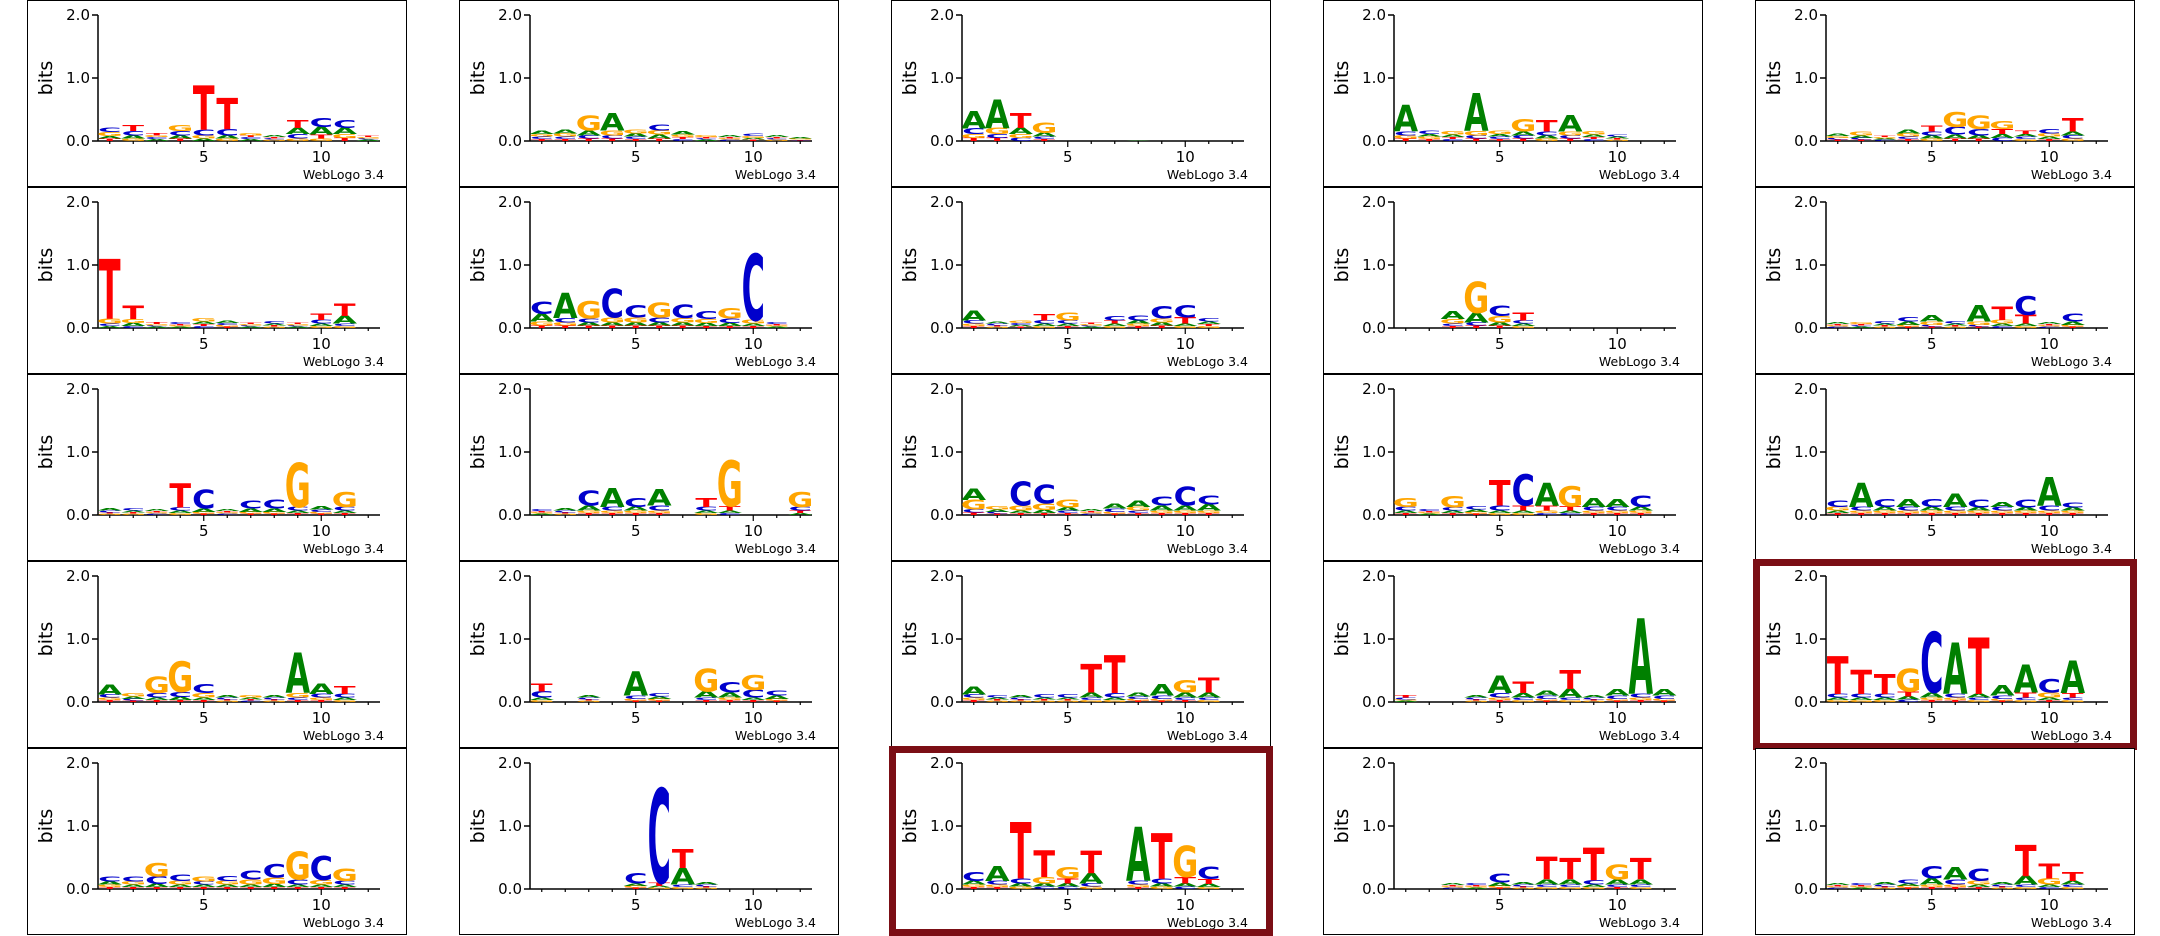 This screenshot has width=2160, height=936. What do you see at coordinates (343, 735) in the screenshot?
I see `weblogo-brand: WebLogo 3.4` at bounding box center [343, 735].